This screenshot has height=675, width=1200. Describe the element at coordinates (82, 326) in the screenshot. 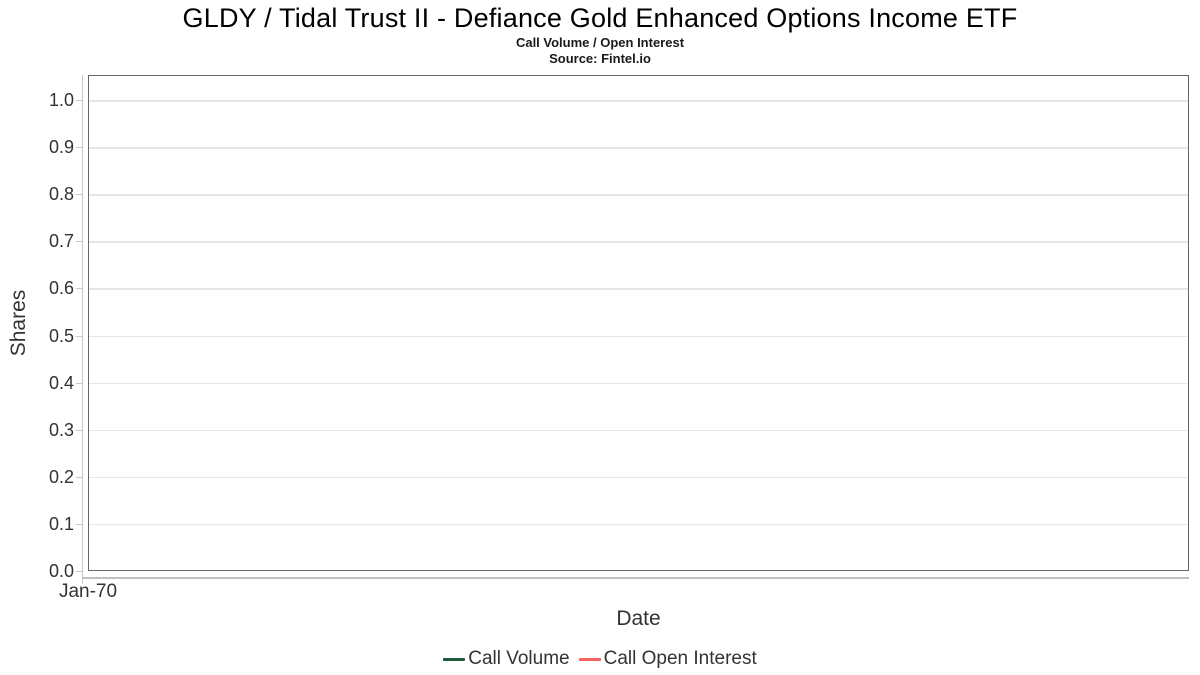

I see `y-axis-line` at that location.